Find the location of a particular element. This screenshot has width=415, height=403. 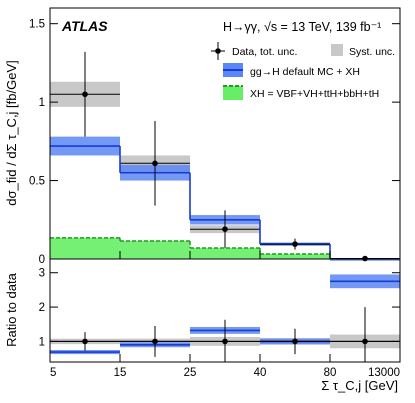

legend-xh-swatch is located at coordinates (233, 93).